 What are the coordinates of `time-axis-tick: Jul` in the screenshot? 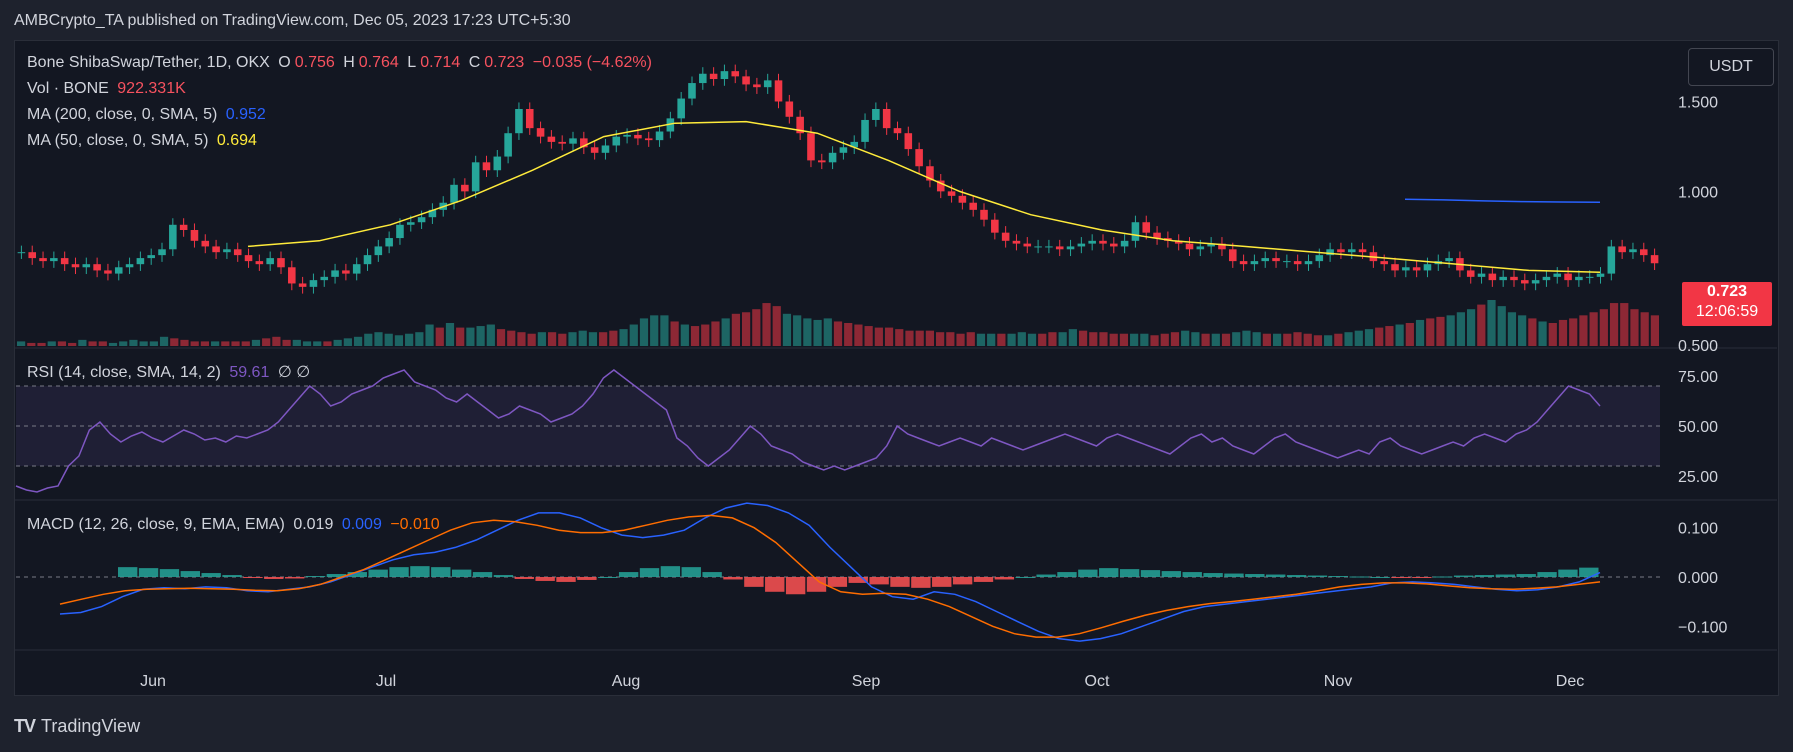 It's located at (386, 681).